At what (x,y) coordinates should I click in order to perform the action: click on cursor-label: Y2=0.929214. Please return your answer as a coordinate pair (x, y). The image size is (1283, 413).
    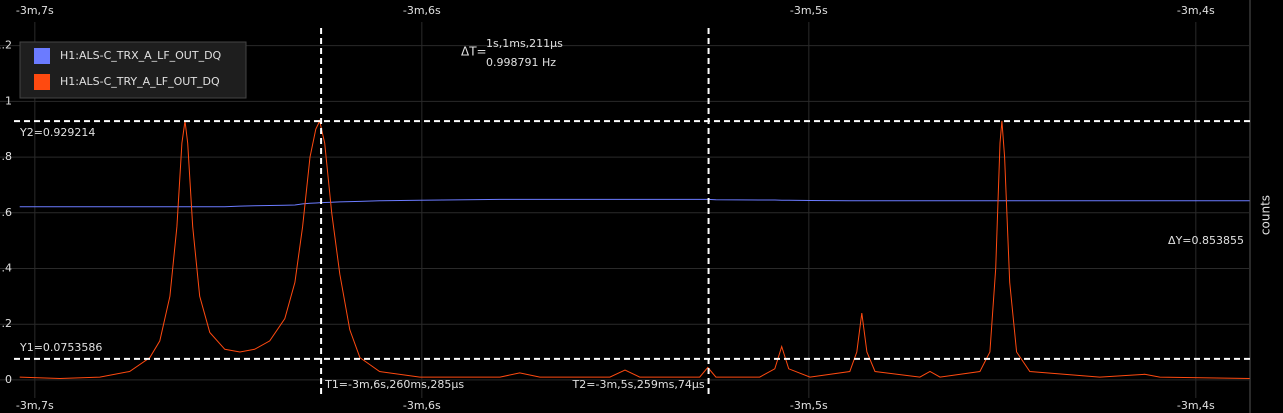
    Looking at the image, I should click on (57, 132).